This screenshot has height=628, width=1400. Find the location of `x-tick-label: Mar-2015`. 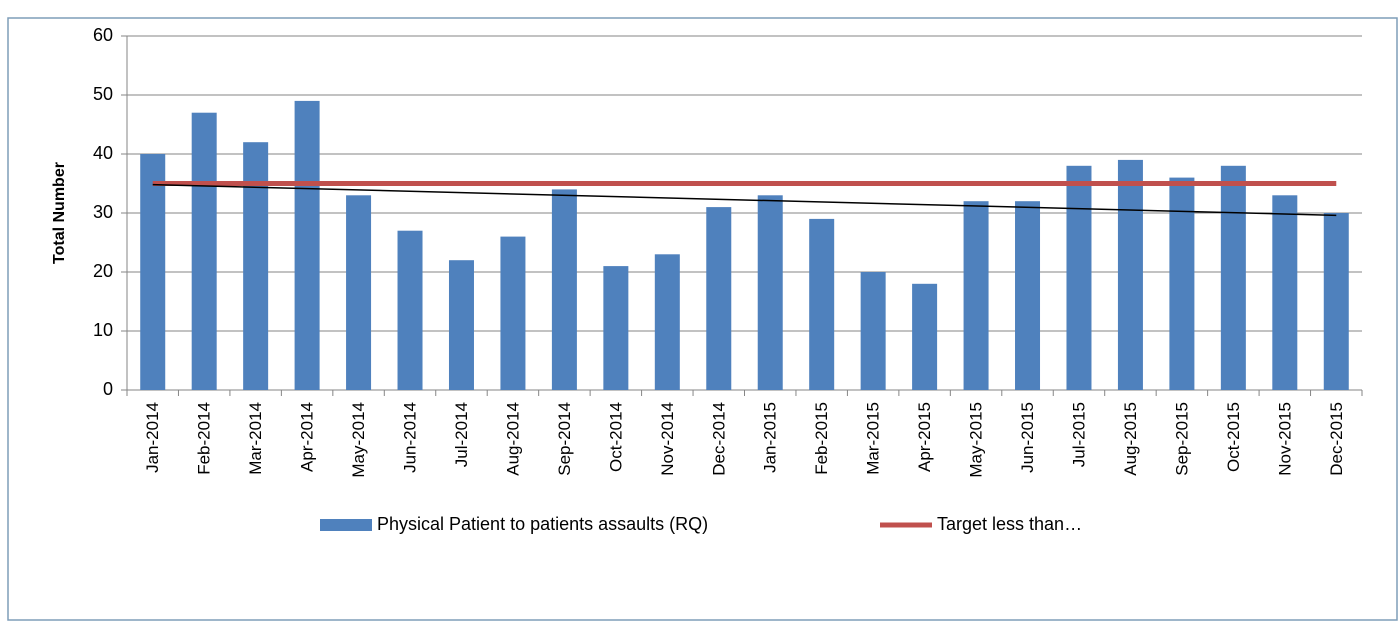

x-tick-label: Mar-2015 is located at coordinates (873, 438).